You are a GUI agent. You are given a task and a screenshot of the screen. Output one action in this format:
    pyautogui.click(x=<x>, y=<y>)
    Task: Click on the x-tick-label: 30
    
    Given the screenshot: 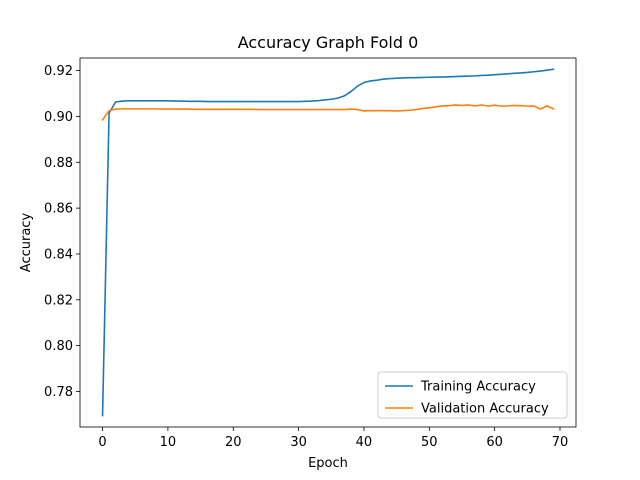 What is the action you would take?
    pyautogui.click(x=298, y=442)
    